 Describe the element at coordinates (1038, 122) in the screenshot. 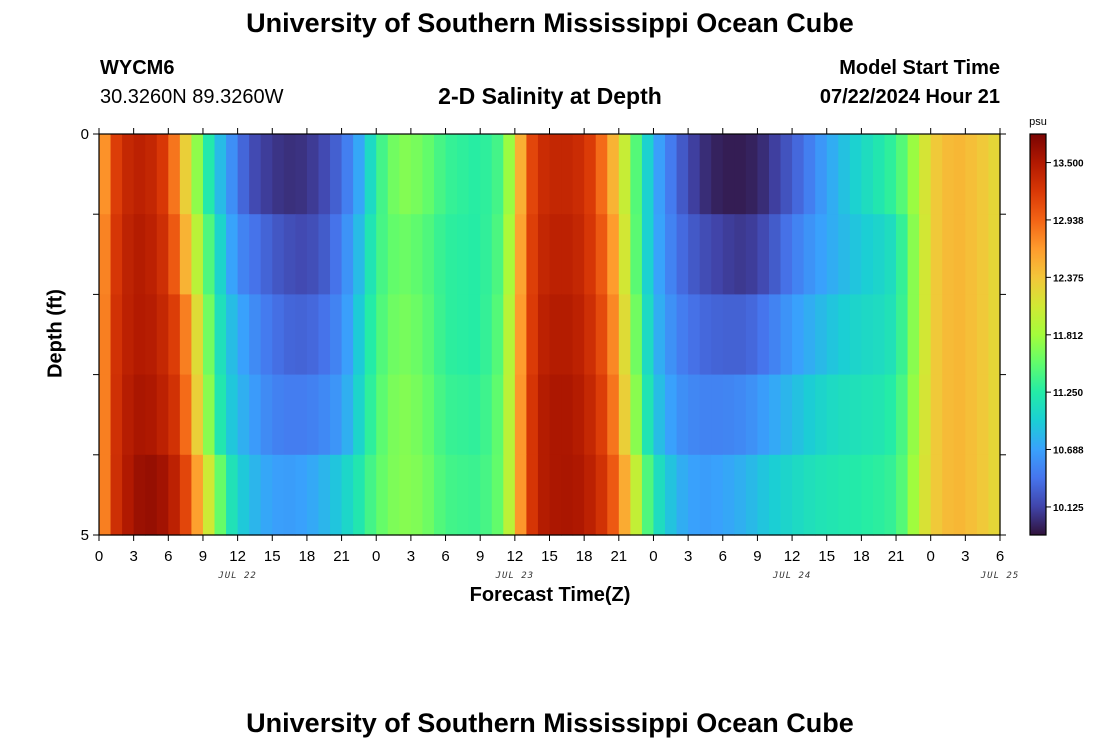

I see `colorbar-unit-label: psu` at that location.